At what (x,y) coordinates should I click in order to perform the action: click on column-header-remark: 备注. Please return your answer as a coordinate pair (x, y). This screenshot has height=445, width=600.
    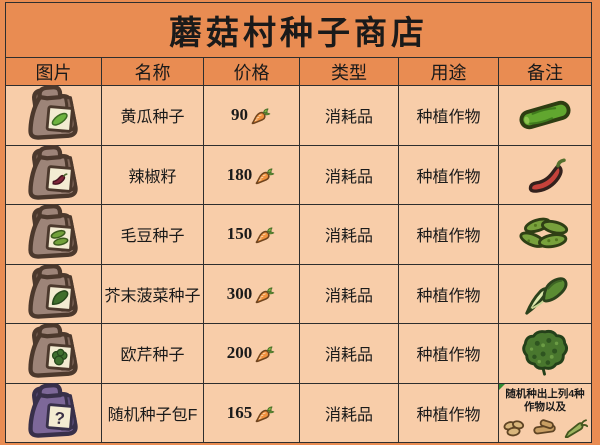
    Looking at the image, I should click on (545, 72).